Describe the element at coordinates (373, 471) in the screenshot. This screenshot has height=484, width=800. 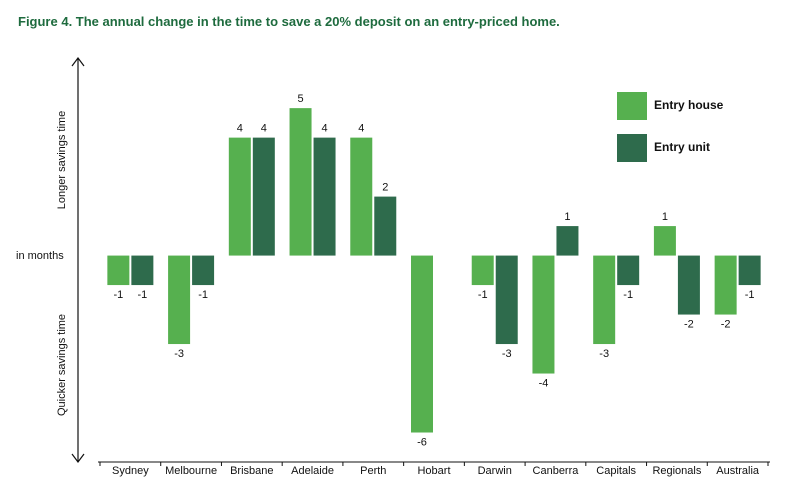
I see `x-tick-label: Perth` at that location.